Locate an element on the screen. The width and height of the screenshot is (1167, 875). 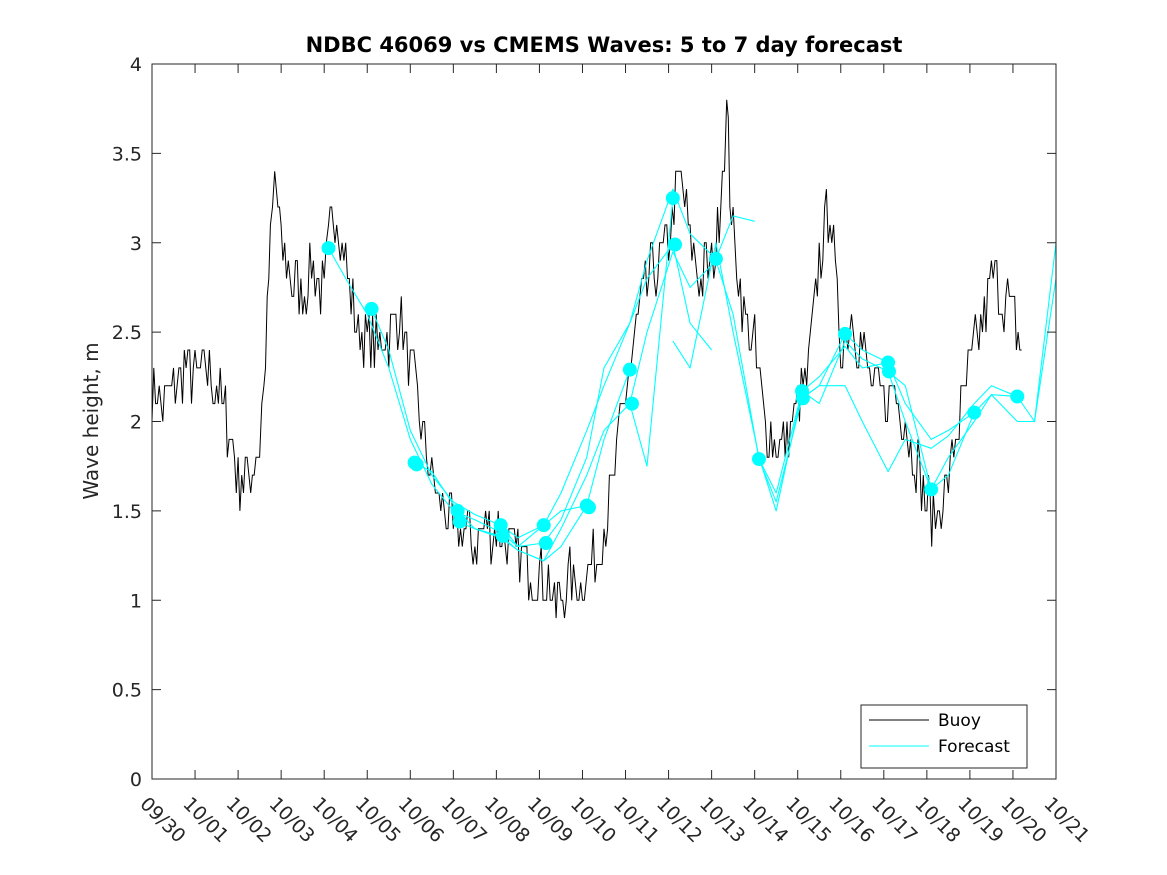
x-tick-label: 10/12 is located at coordinates (679, 820).